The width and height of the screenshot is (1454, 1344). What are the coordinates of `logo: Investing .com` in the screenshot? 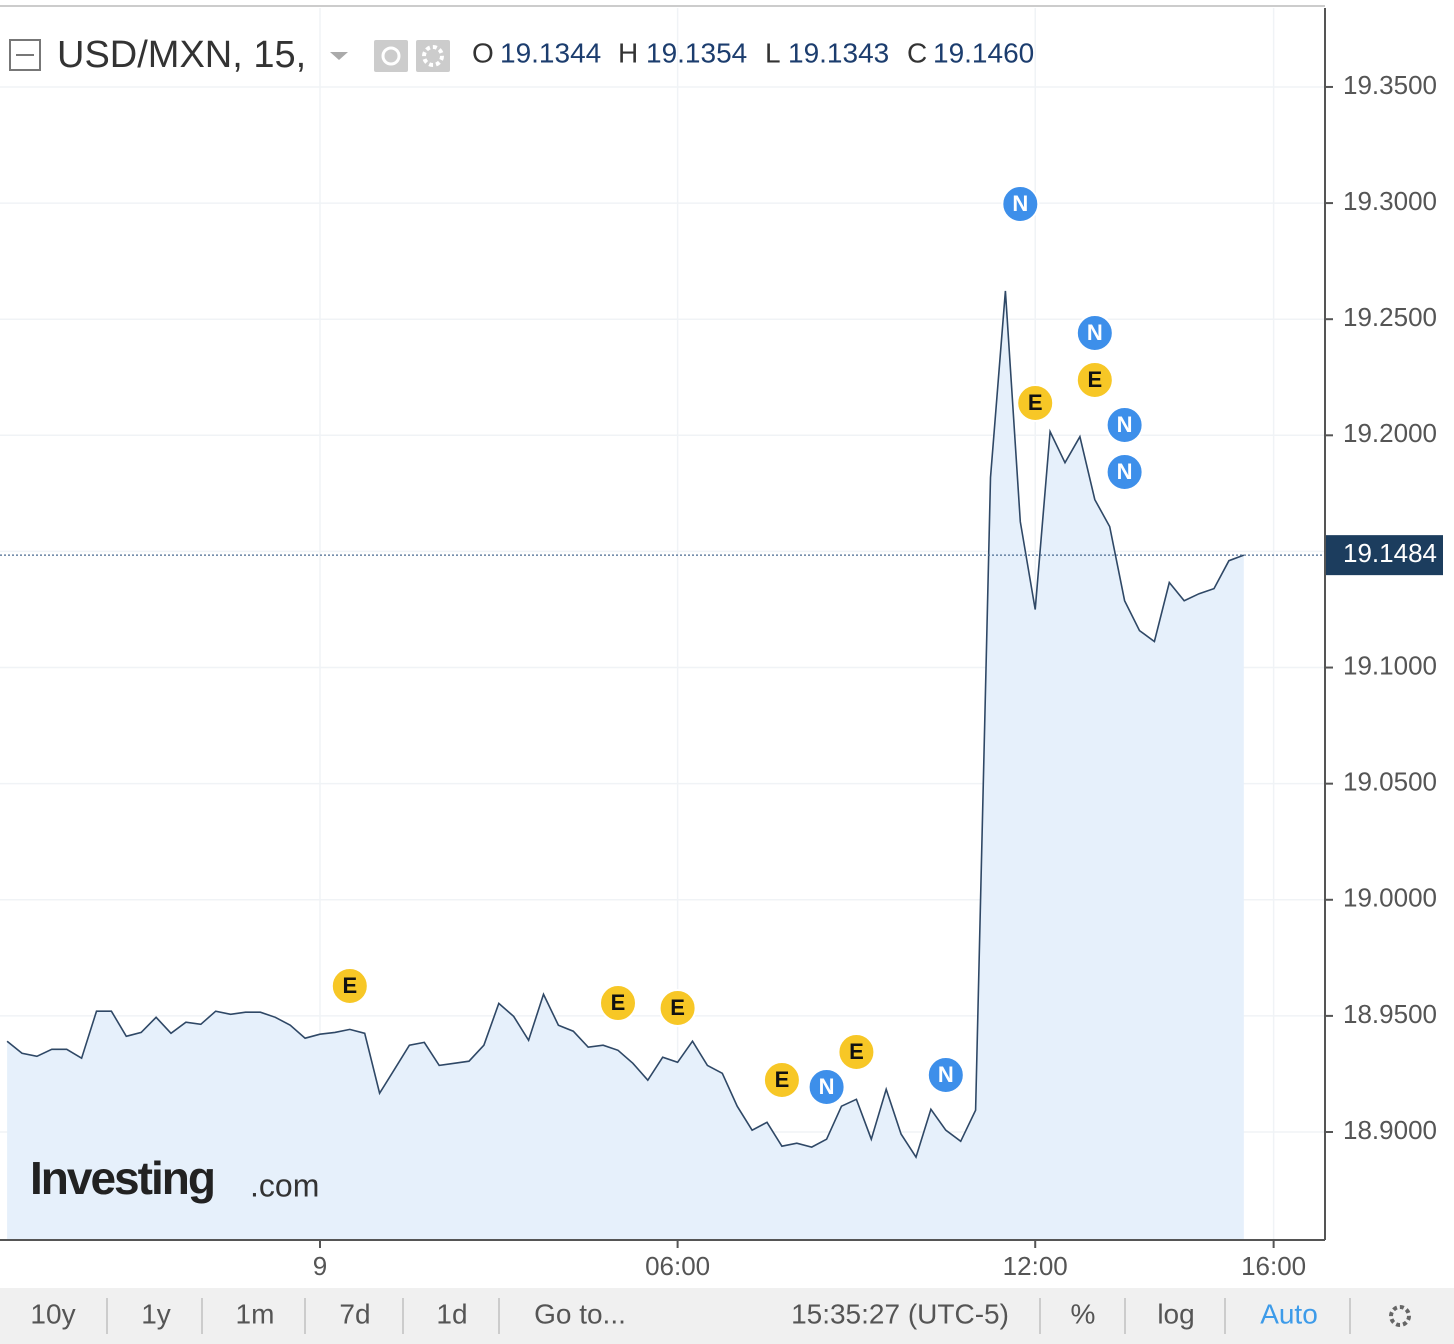 It's located at (174, 1178).